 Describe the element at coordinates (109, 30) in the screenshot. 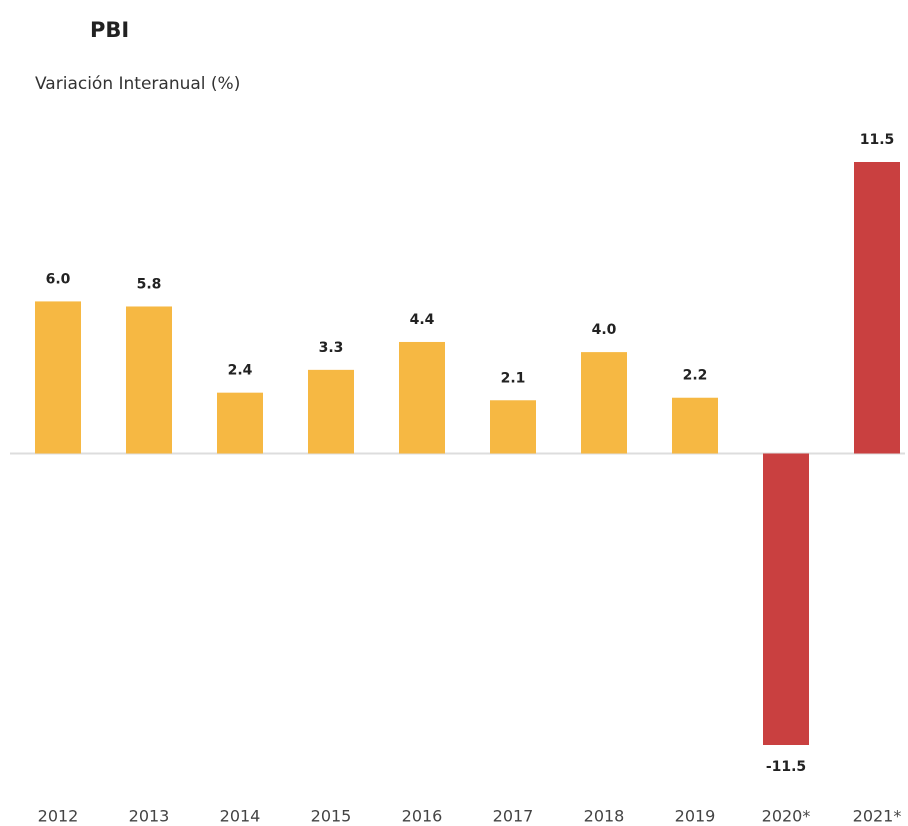

I see `chart-title: PBI` at that location.